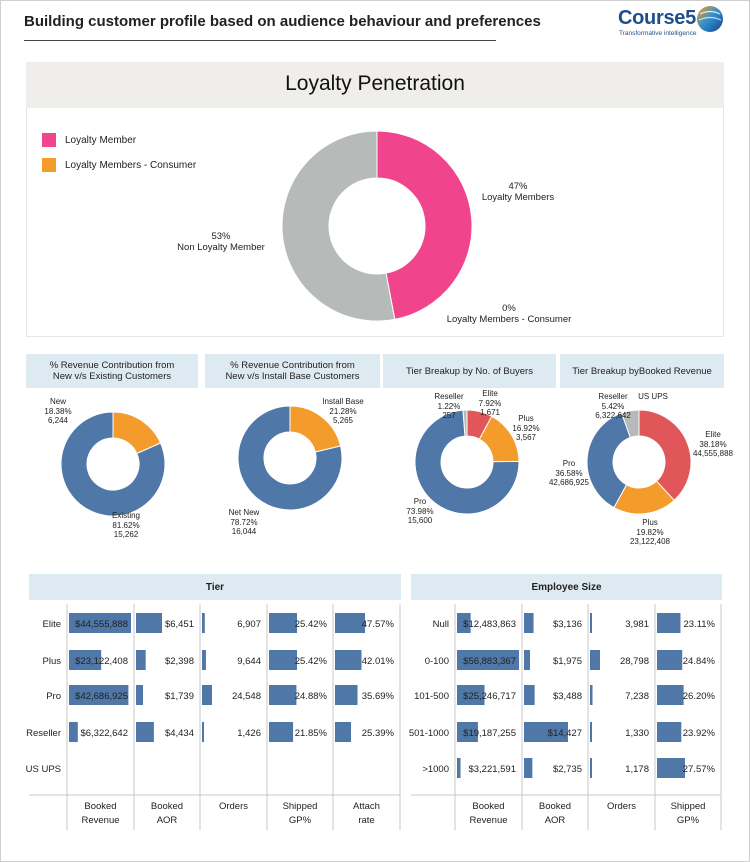 Image resolution: width=750 pixels, height=862 pixels. I want to click on tier-buyers-donut, so click(467, 462).